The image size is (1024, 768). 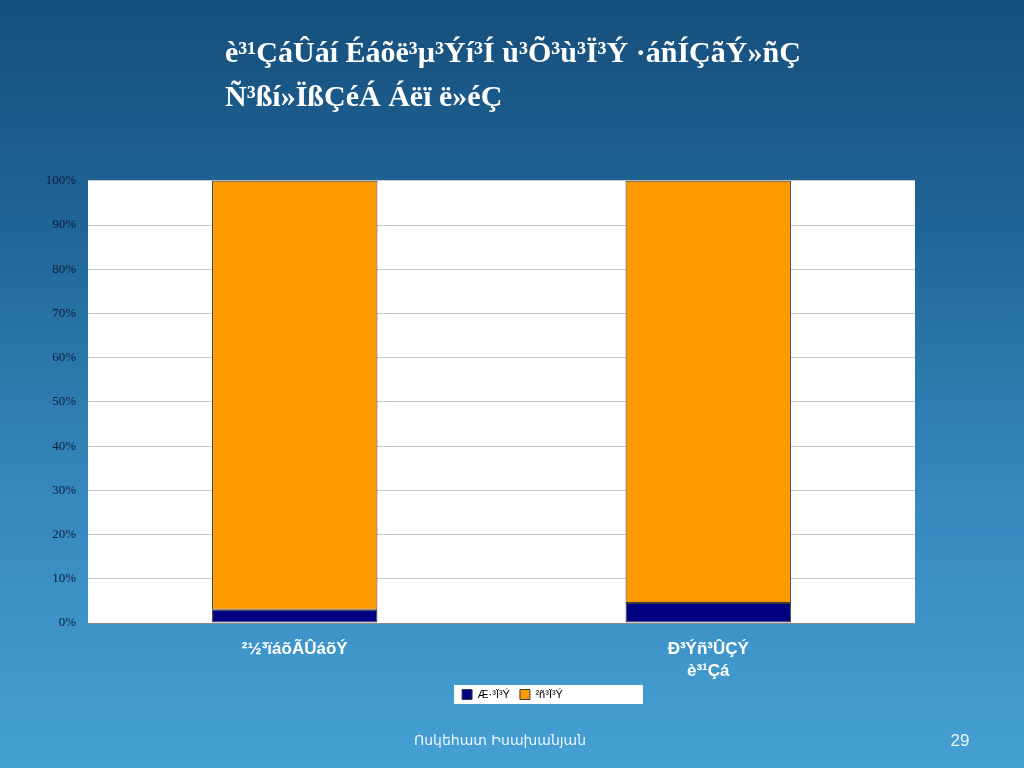 What do you see at coordinates (500, 740) in the screenshot?
I see `text: Ոսկեհատ Իսախանյան` at bounding box center [500, 740].